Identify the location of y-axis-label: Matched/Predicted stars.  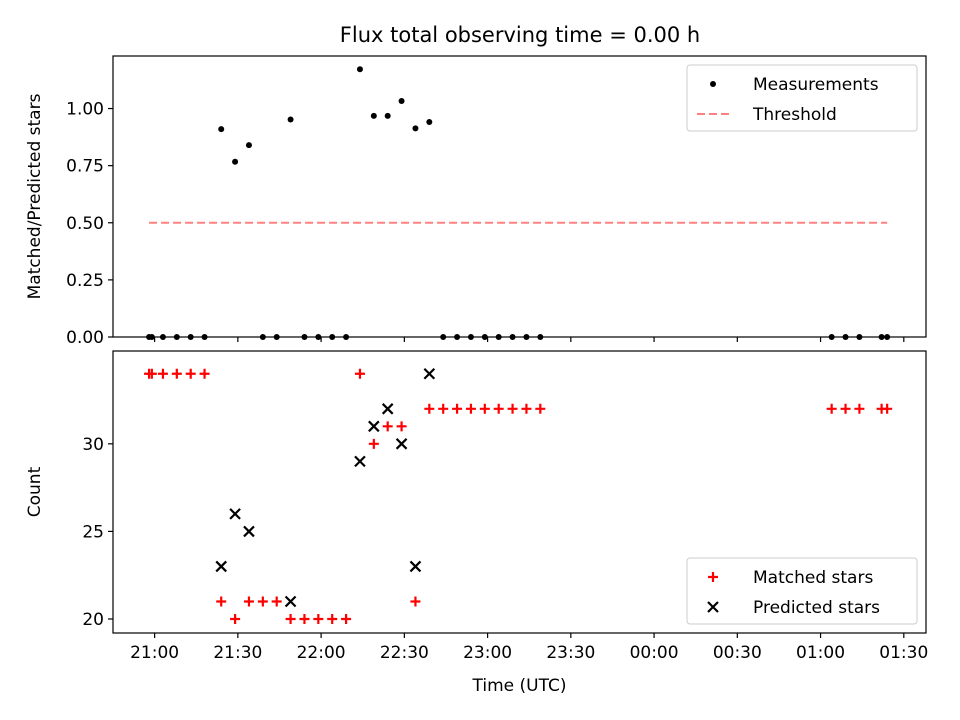
(35, 196).